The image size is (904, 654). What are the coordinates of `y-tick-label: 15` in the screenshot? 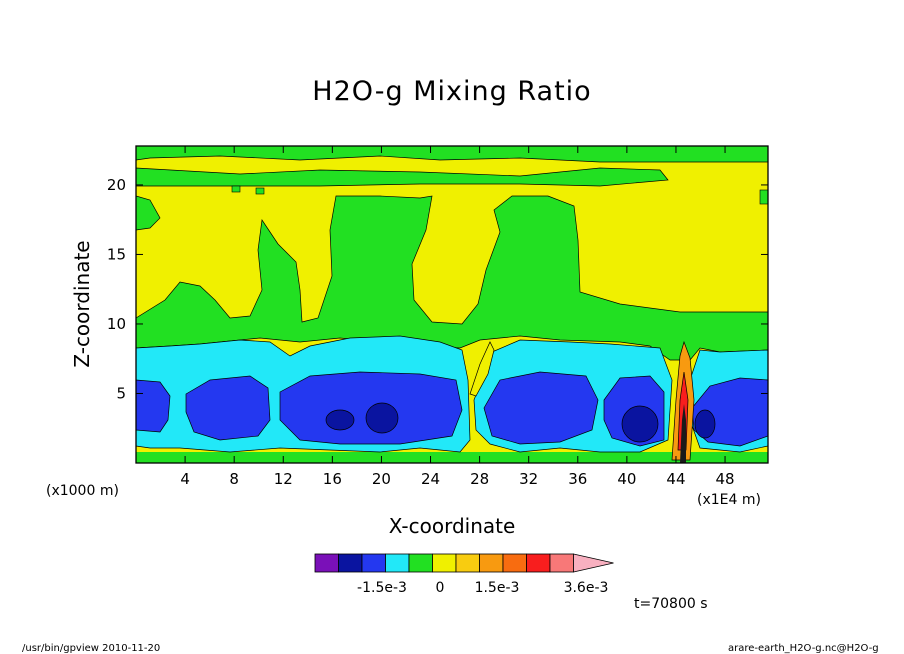 It's located at (116, 254).